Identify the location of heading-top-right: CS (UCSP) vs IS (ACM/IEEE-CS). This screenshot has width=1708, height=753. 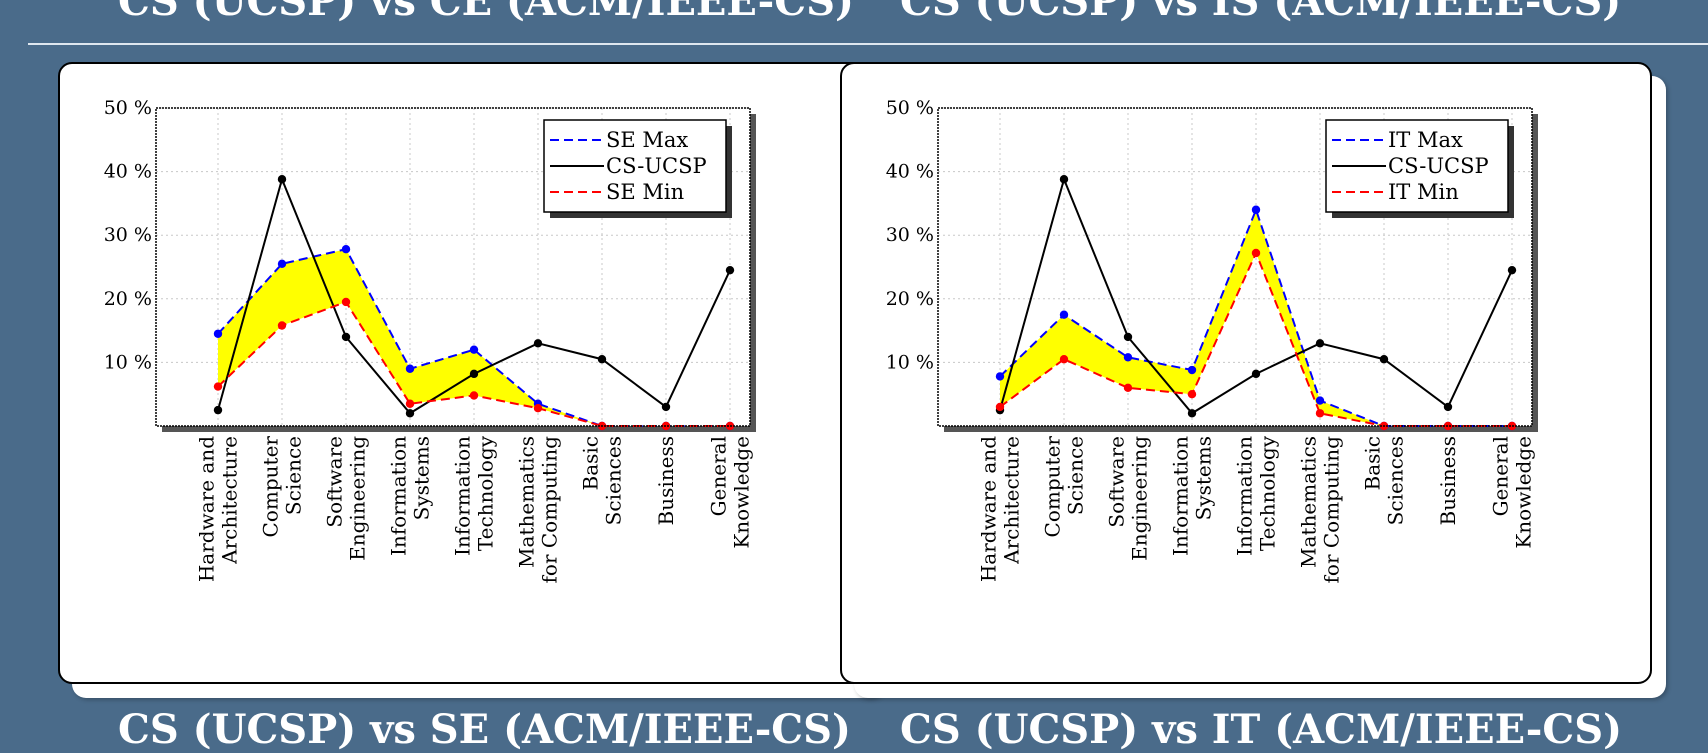
(1261, 12).